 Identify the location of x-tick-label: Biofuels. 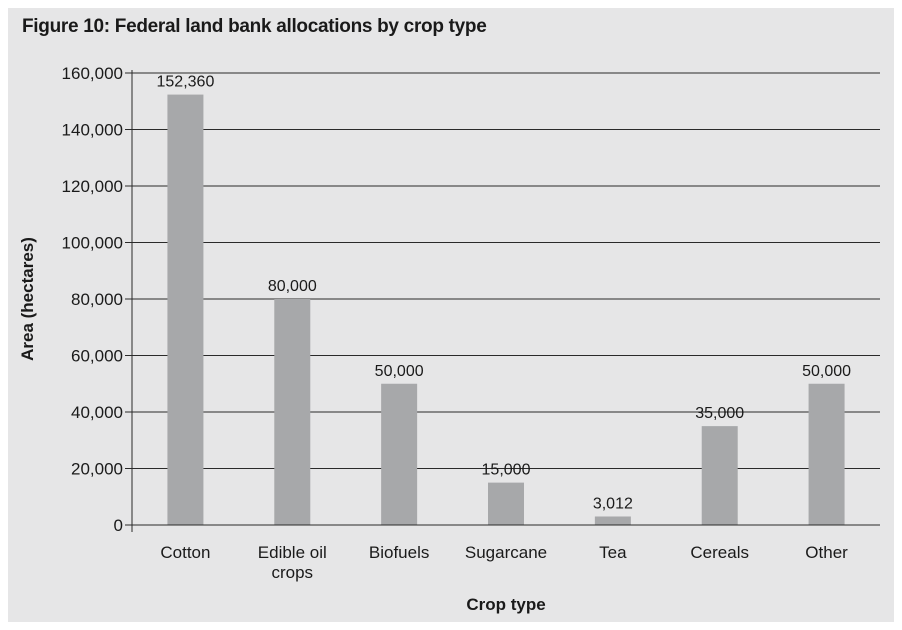
(399, 552).